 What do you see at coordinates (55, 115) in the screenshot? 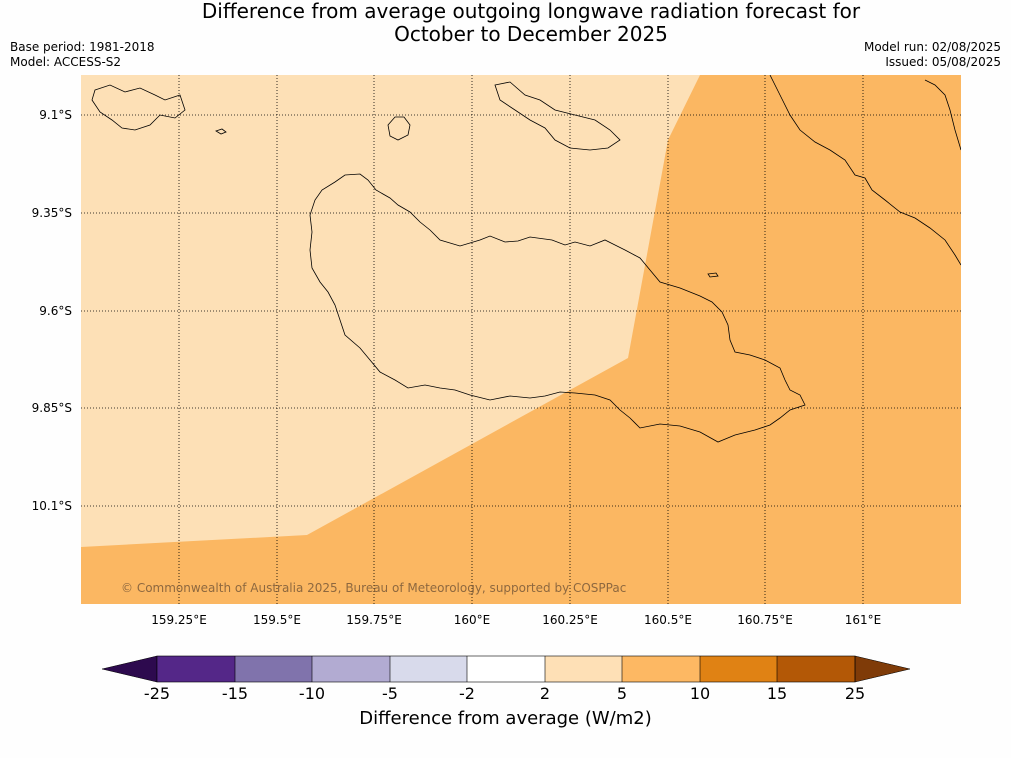
I see `lat-tick: 9.1°S` at bounding box center [55, 115].